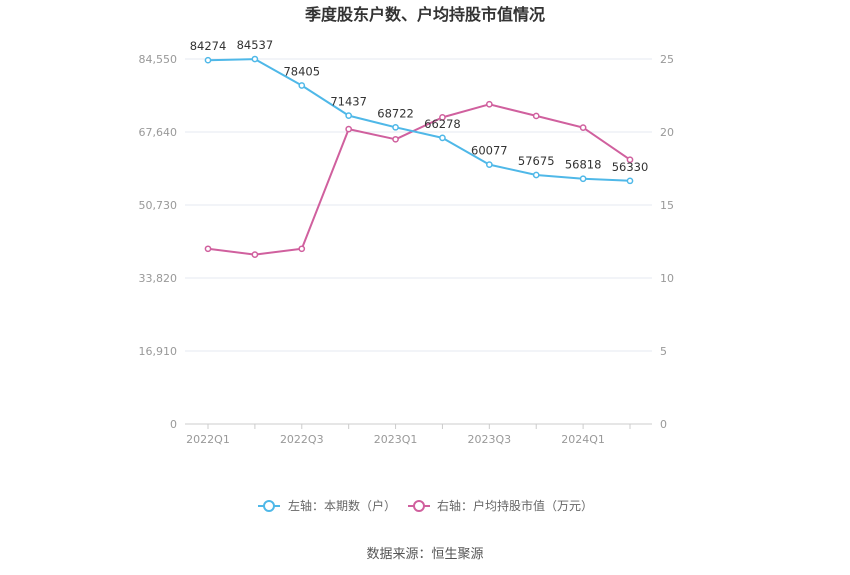 This screenshot has width=850, height=575. I want to click on left-tick-label: 33,820, so click(158, 278).